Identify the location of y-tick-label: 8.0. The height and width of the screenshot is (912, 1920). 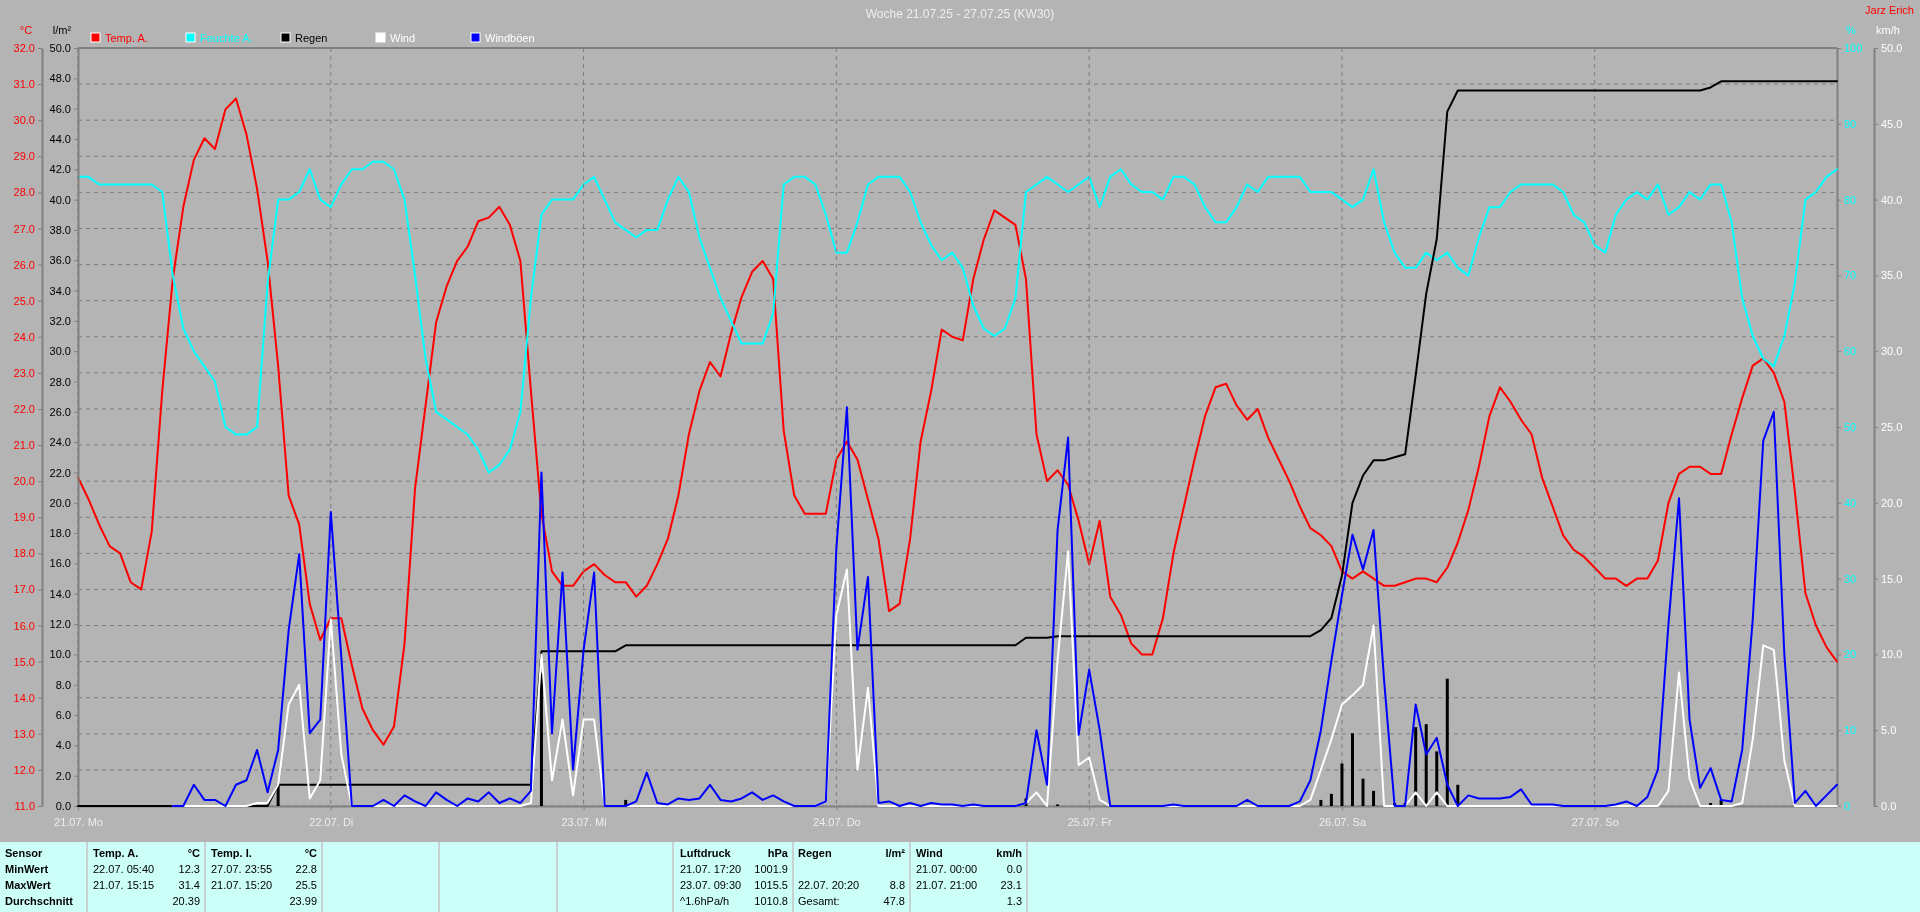
(63, 684).